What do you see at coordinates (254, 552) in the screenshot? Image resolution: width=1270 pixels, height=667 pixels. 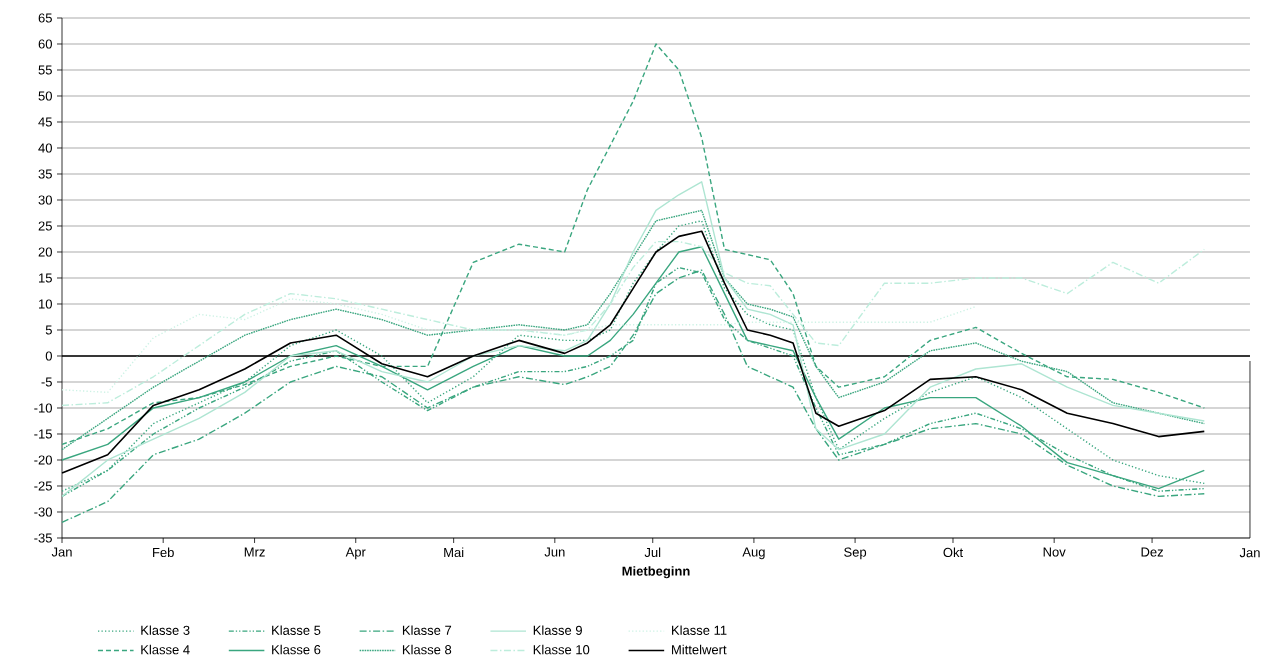 I see `x-tick-label: Mrz` at bounding box center [254, 552].